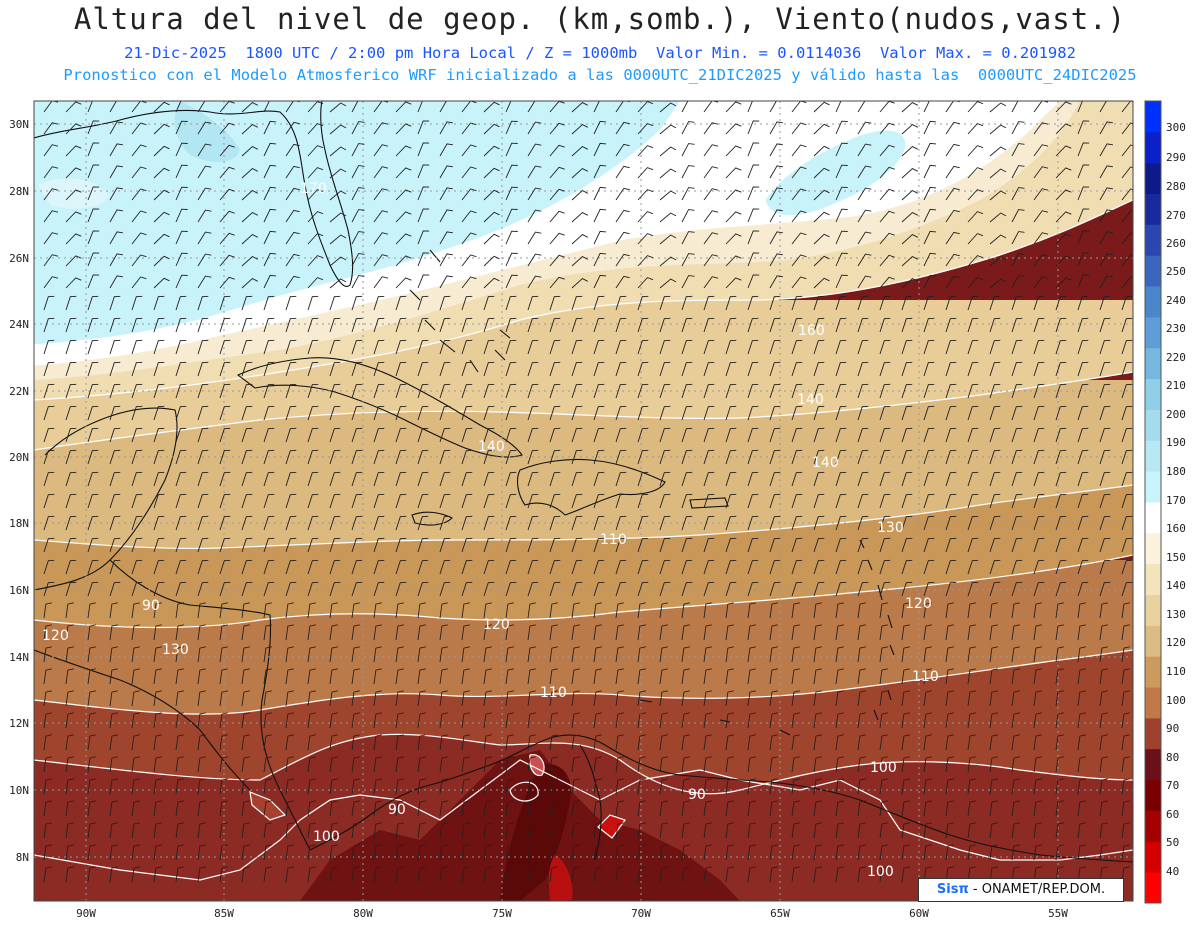 Image resolution: width=1200 pixels, height=927 pixels. Describe the element at coordinates (224, 913) in the screenshot. I see `lon-label: 85W` at that location.